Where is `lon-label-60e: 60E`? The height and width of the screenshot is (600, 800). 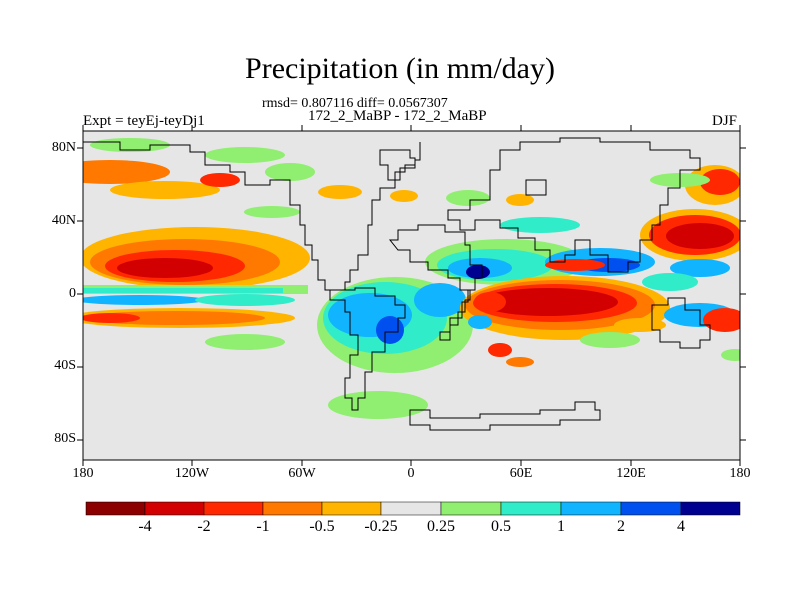
lon-label-60e: 60E is located at coordinates (521, 473).